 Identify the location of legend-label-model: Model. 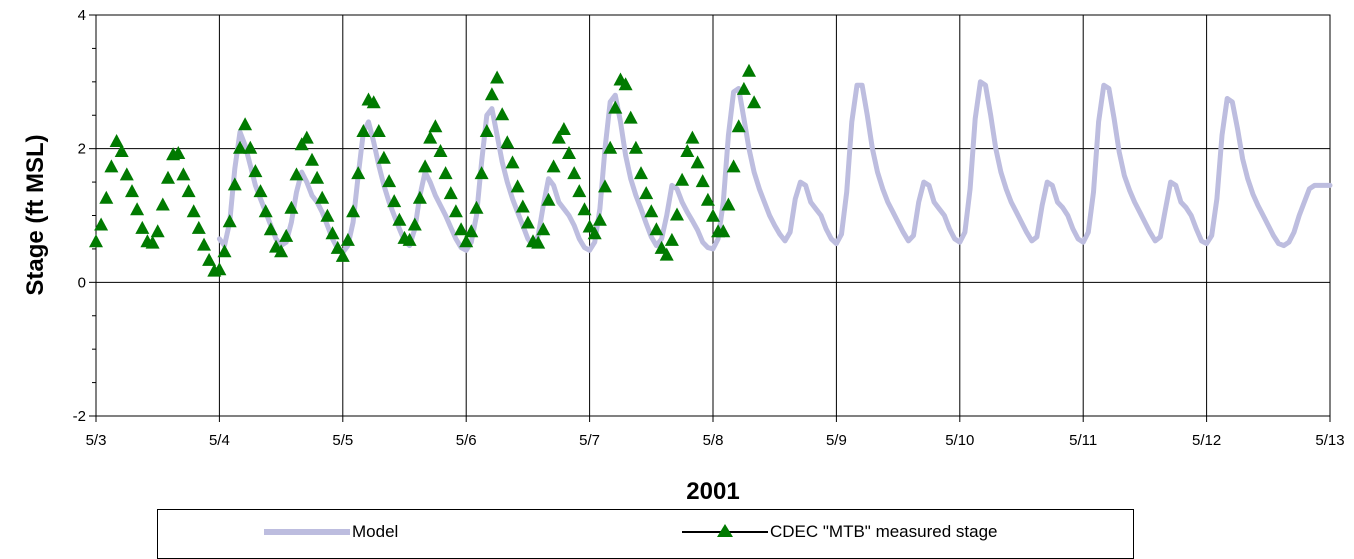
(375, 531).